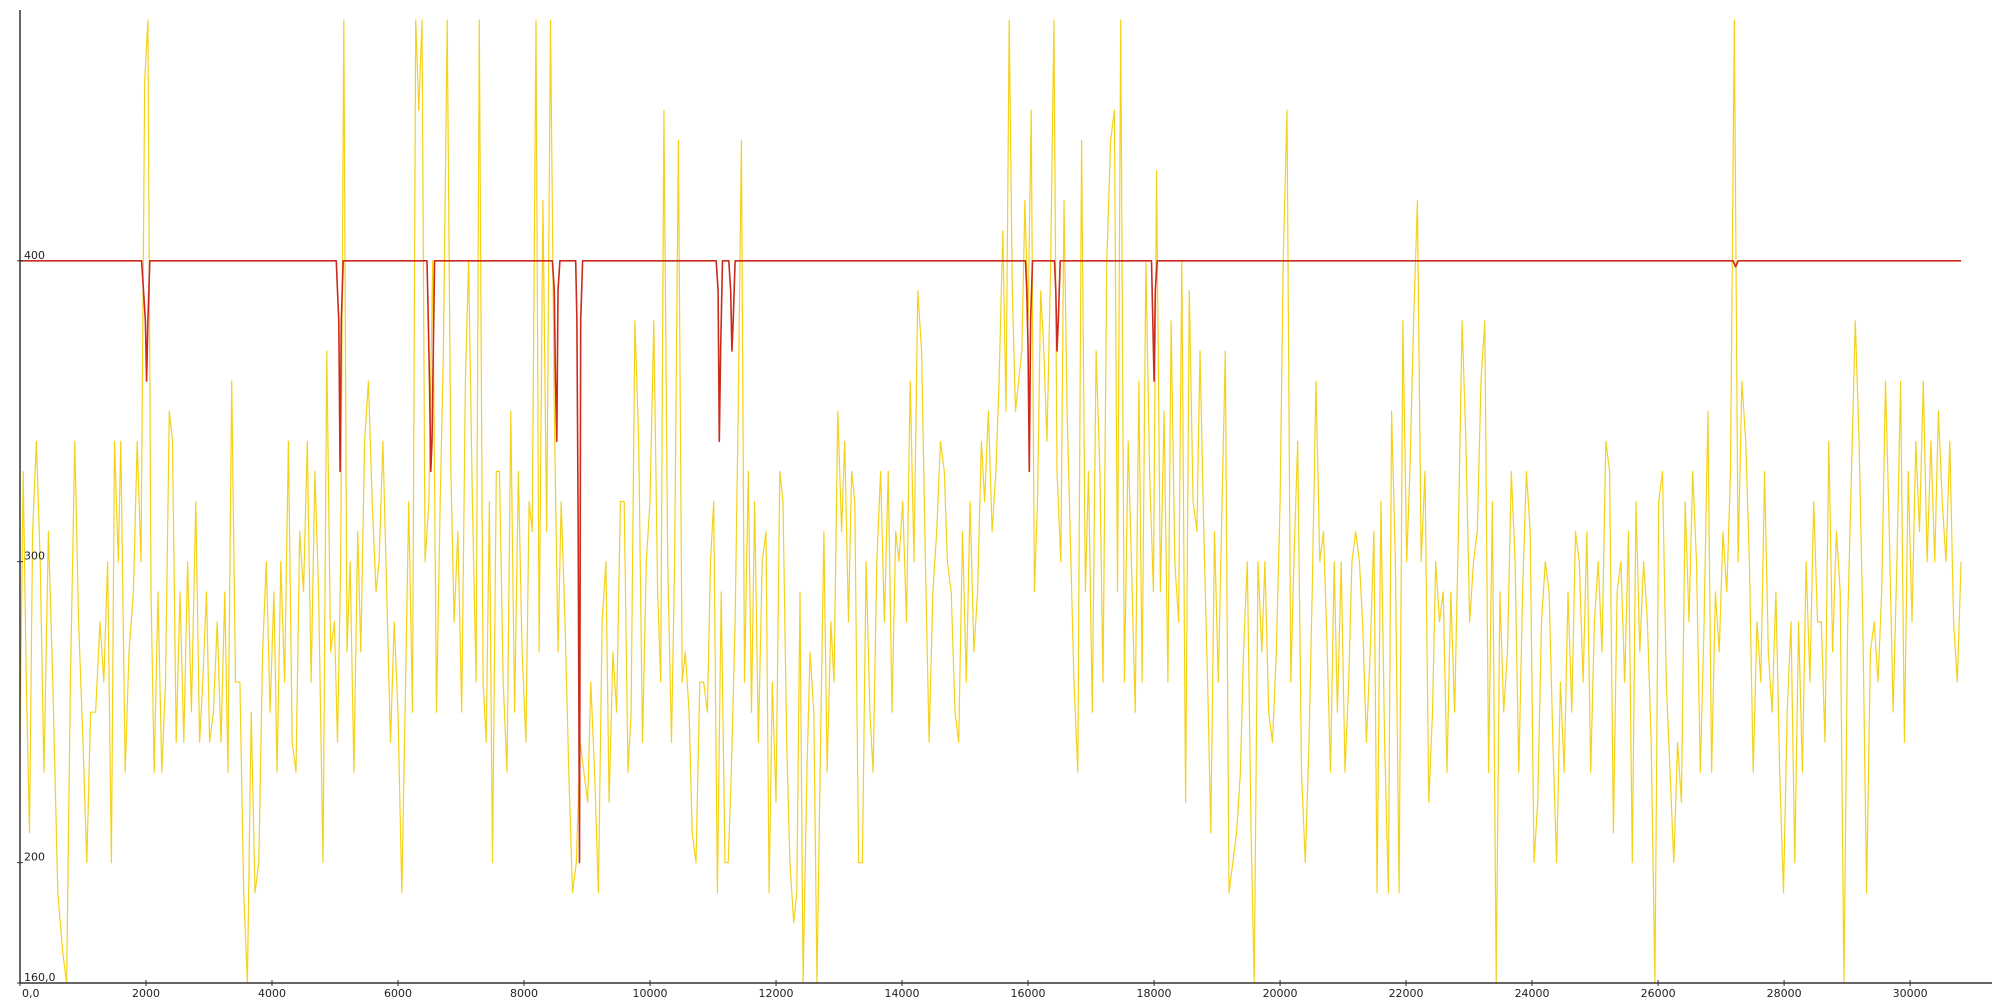  I want to click on x-tick-label: 10000, so click(650, 993).